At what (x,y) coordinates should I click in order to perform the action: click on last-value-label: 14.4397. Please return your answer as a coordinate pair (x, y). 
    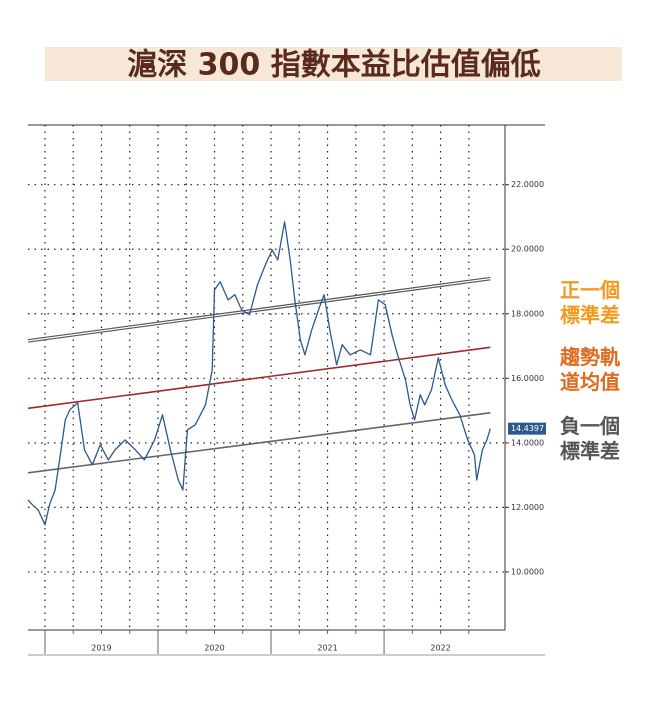
    Looking at the image, I should click on (527, 428).